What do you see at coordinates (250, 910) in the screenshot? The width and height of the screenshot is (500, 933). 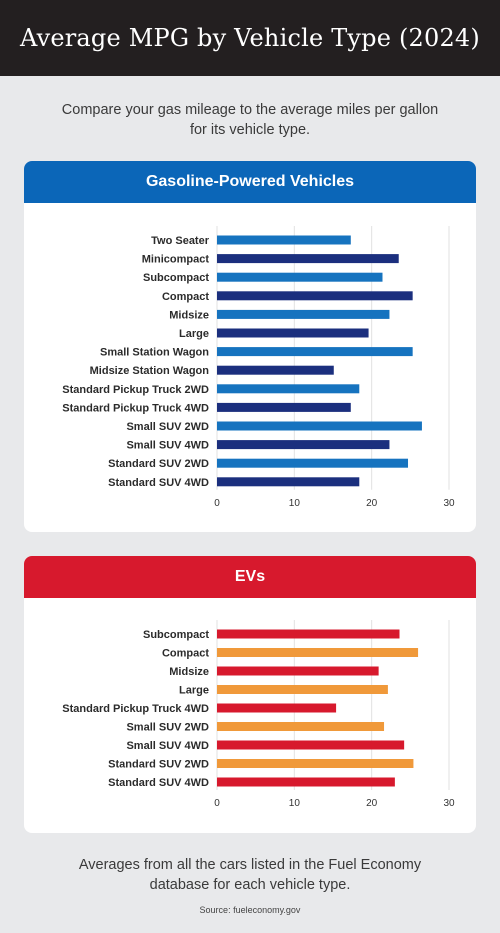 I see `source-credit: Source: fueleconomy.gov` at bounding box center [250, 910].